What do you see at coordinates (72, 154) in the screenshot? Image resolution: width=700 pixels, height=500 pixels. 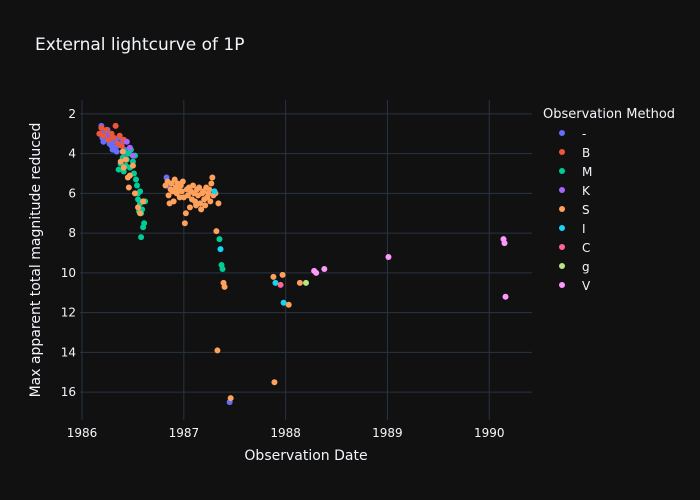 I see `y-tick-label: 4` at bounding box center [72, 154].